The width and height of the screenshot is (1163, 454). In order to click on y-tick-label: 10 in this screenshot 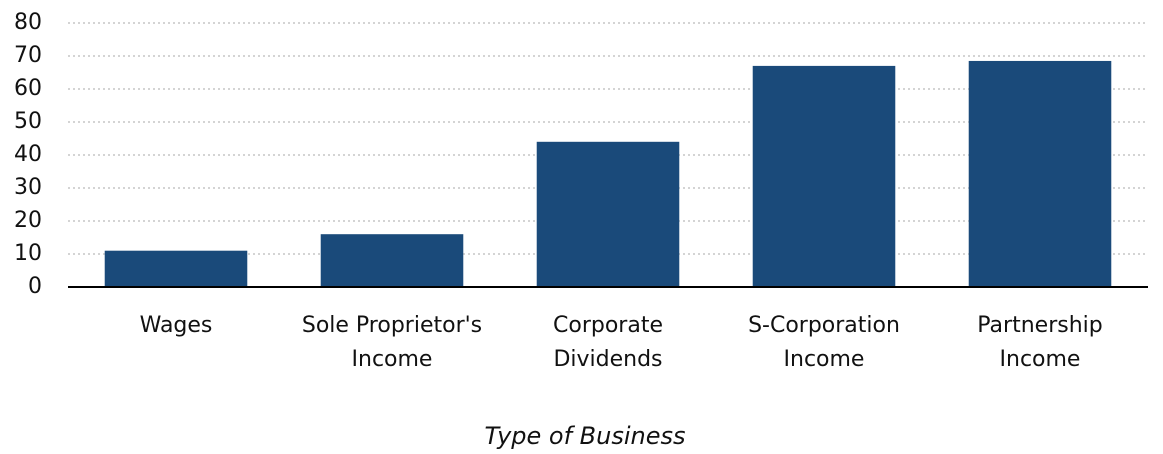, I will do `click(28, 253)`.